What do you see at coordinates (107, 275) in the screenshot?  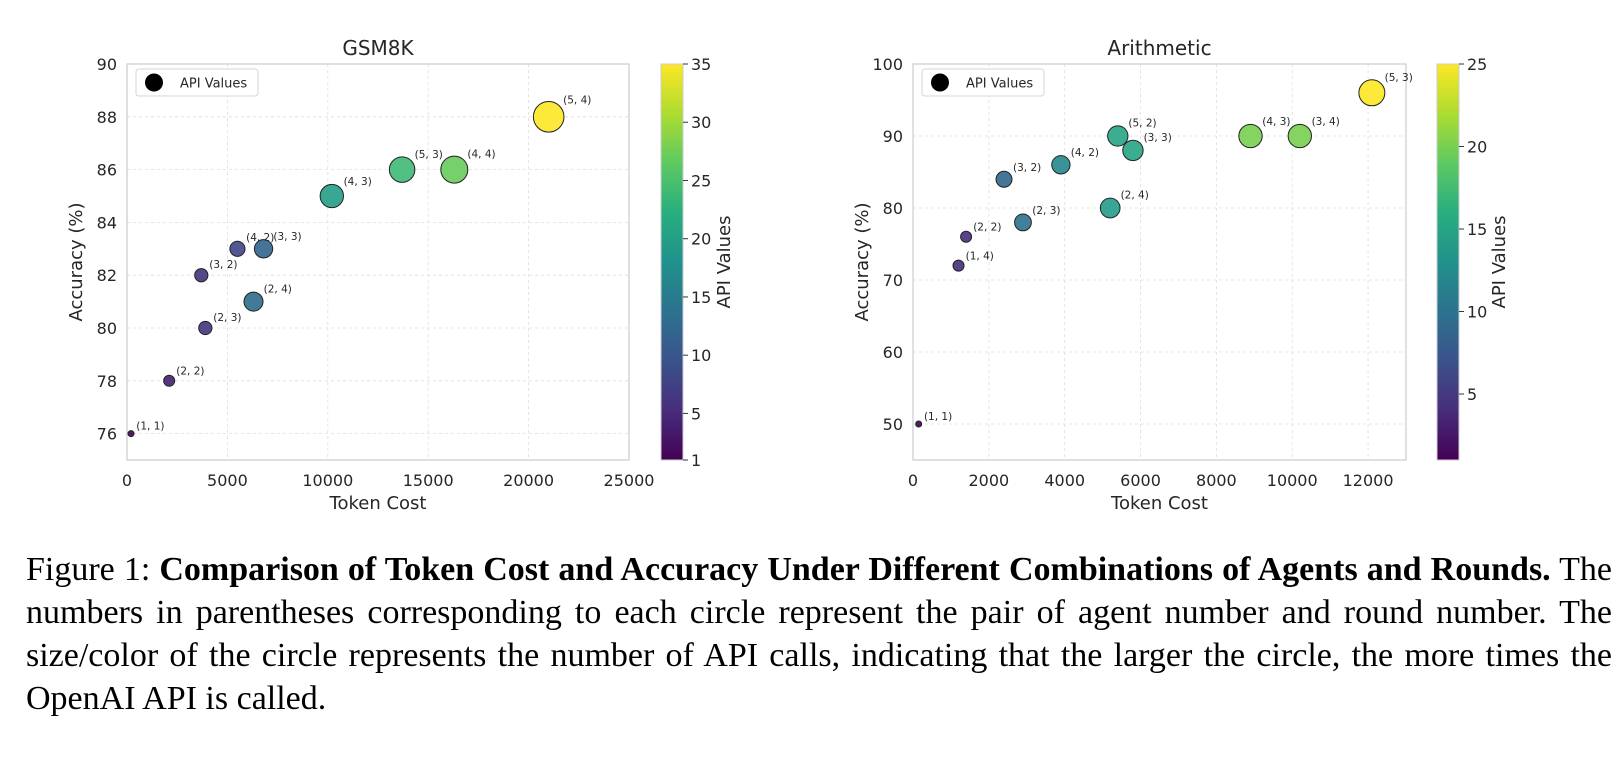 I see `y-tick-label: 82` at bounding box center [107, 275].